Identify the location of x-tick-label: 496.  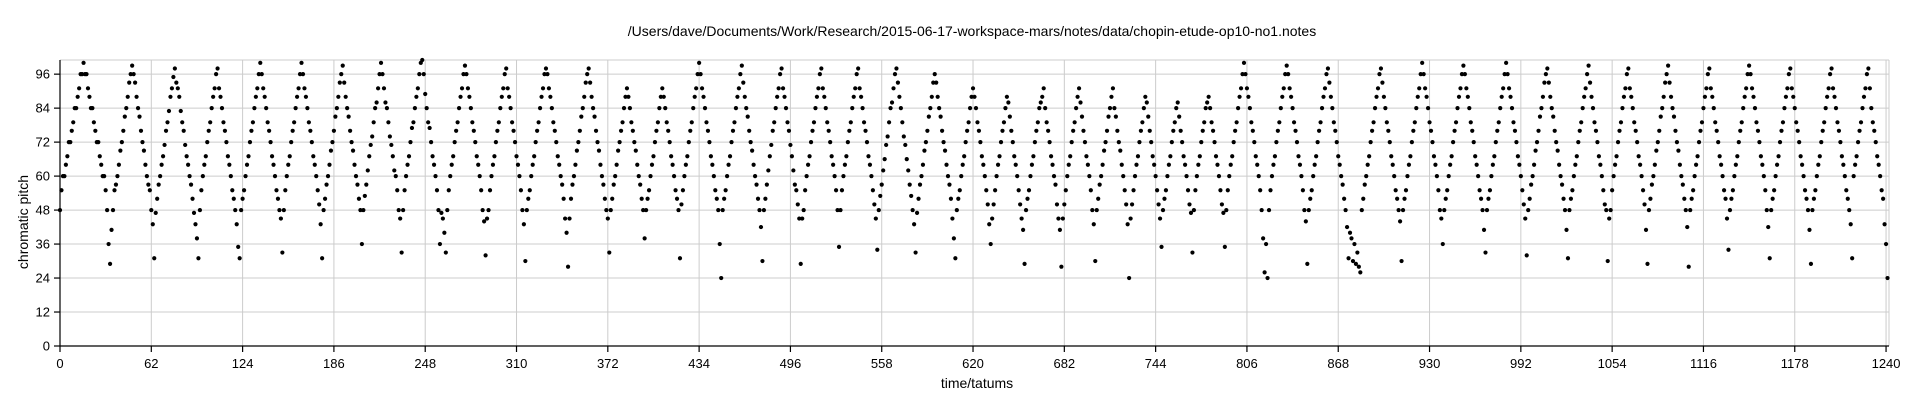
(791, 363).